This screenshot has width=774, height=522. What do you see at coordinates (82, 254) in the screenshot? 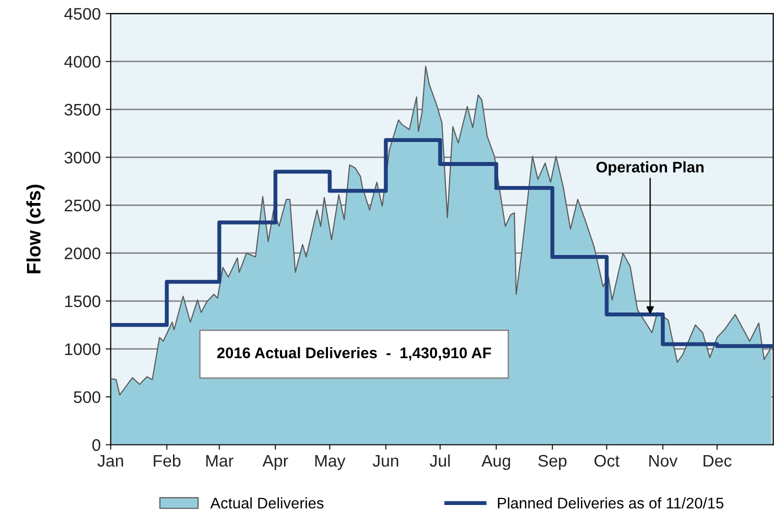
I see `y-tick-label: 2000` at bounding box center [82, 254].